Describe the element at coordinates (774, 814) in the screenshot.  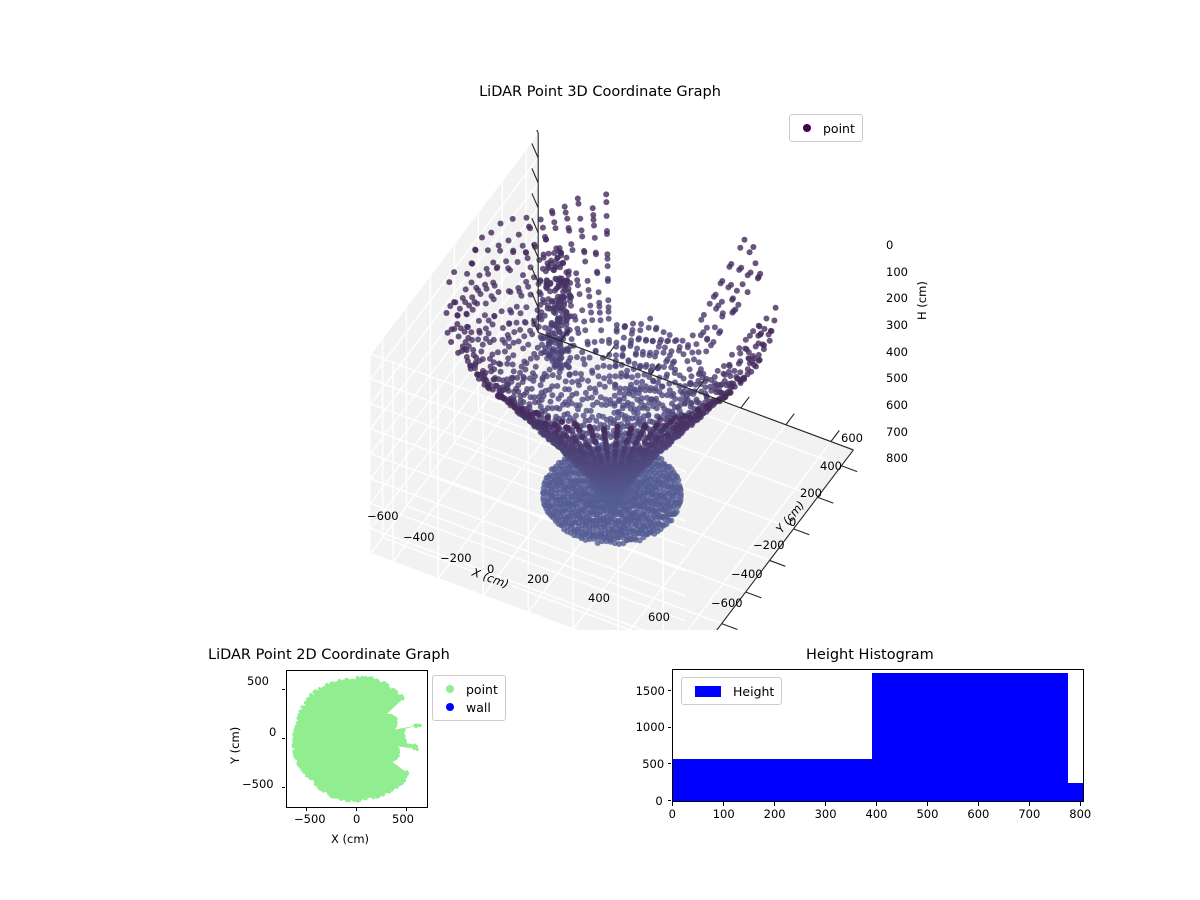
I see `tick-hist-x-200: 200` at that location.